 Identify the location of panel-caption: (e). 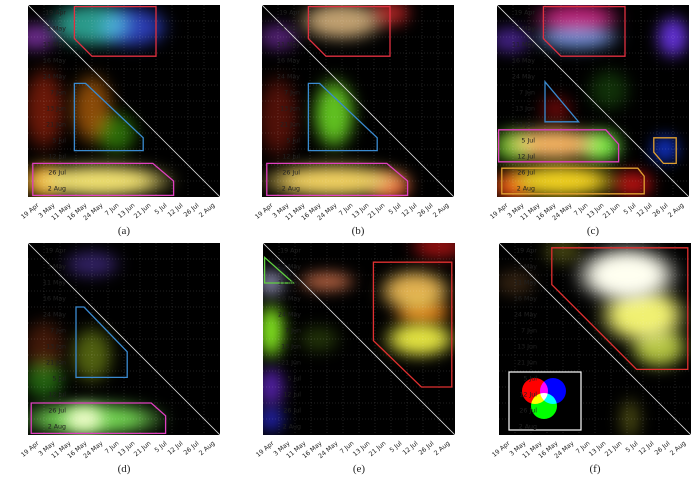
(359, 469).